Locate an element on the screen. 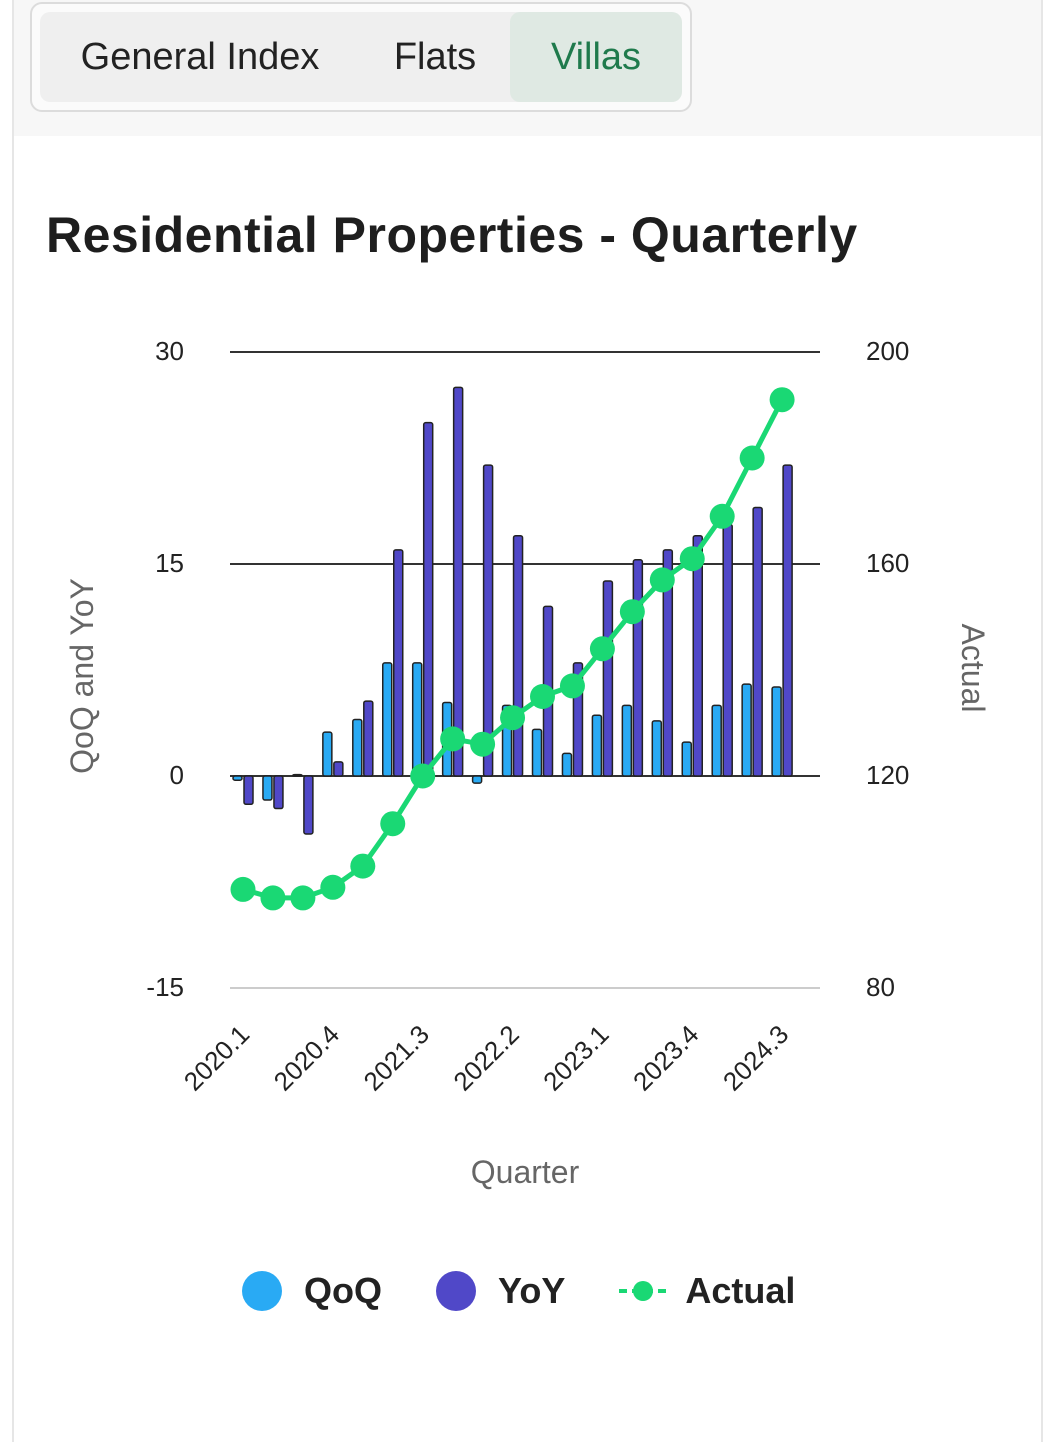  y-right-tick-label: 200 is located at coordinates (887, 351).